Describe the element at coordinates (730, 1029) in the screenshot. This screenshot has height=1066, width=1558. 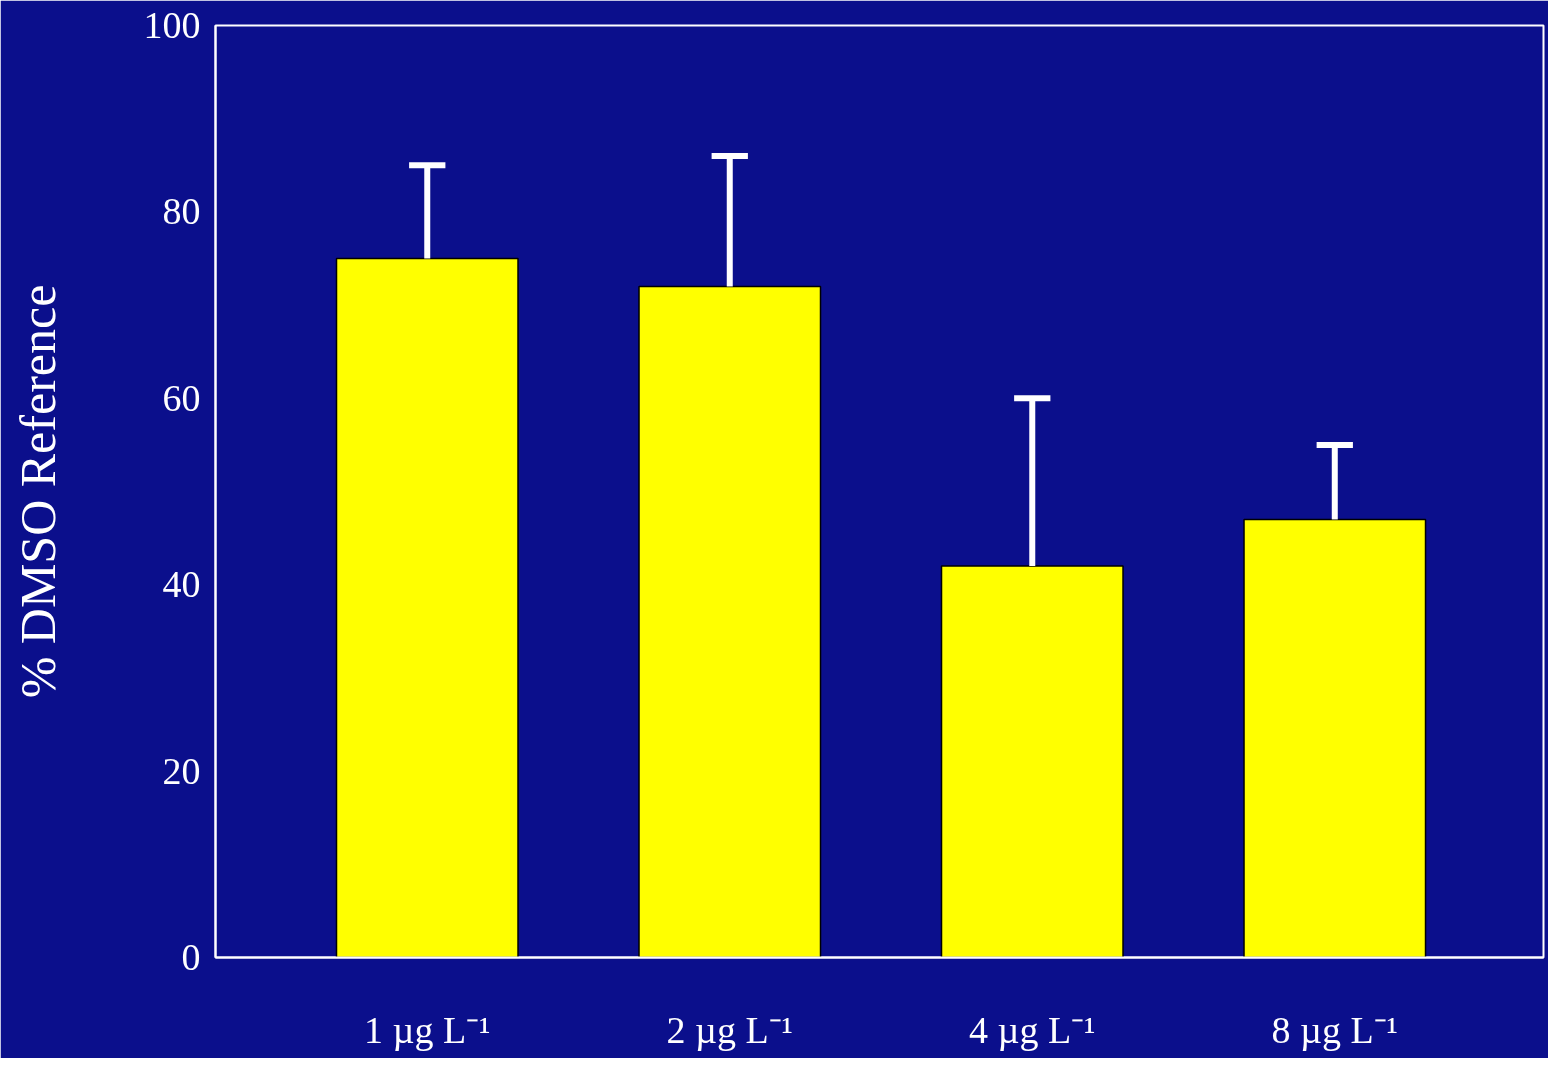
I see `x-tick-label: 2 µg L⁻¹` at that location.